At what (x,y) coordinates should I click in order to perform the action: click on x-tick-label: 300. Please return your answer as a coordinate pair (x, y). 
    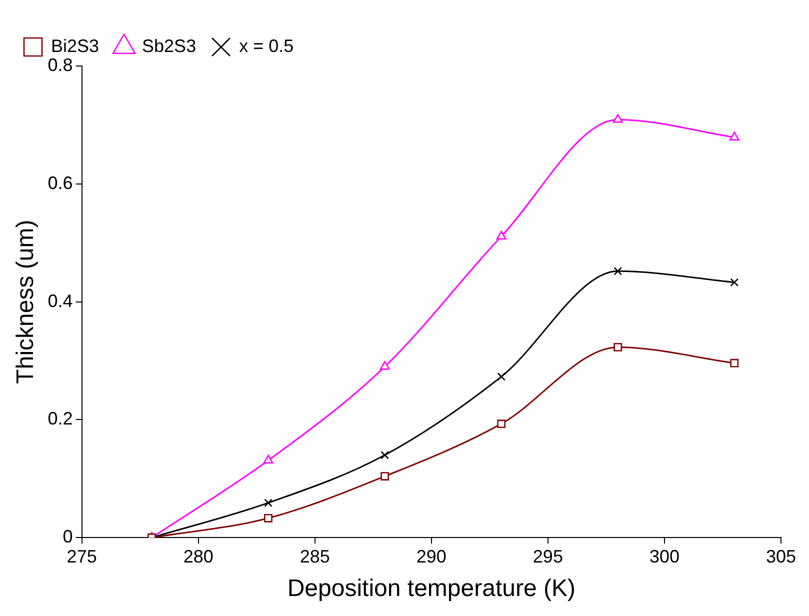
    Looking at the image, I should click on (664, 556).